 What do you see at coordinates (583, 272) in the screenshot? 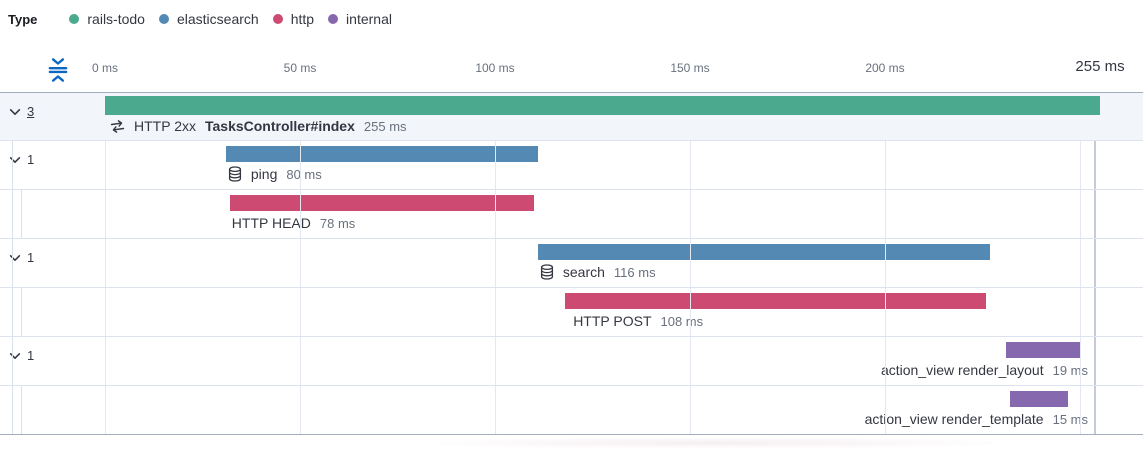
I see `span-label-name: search` at bounding box center [583, 272].